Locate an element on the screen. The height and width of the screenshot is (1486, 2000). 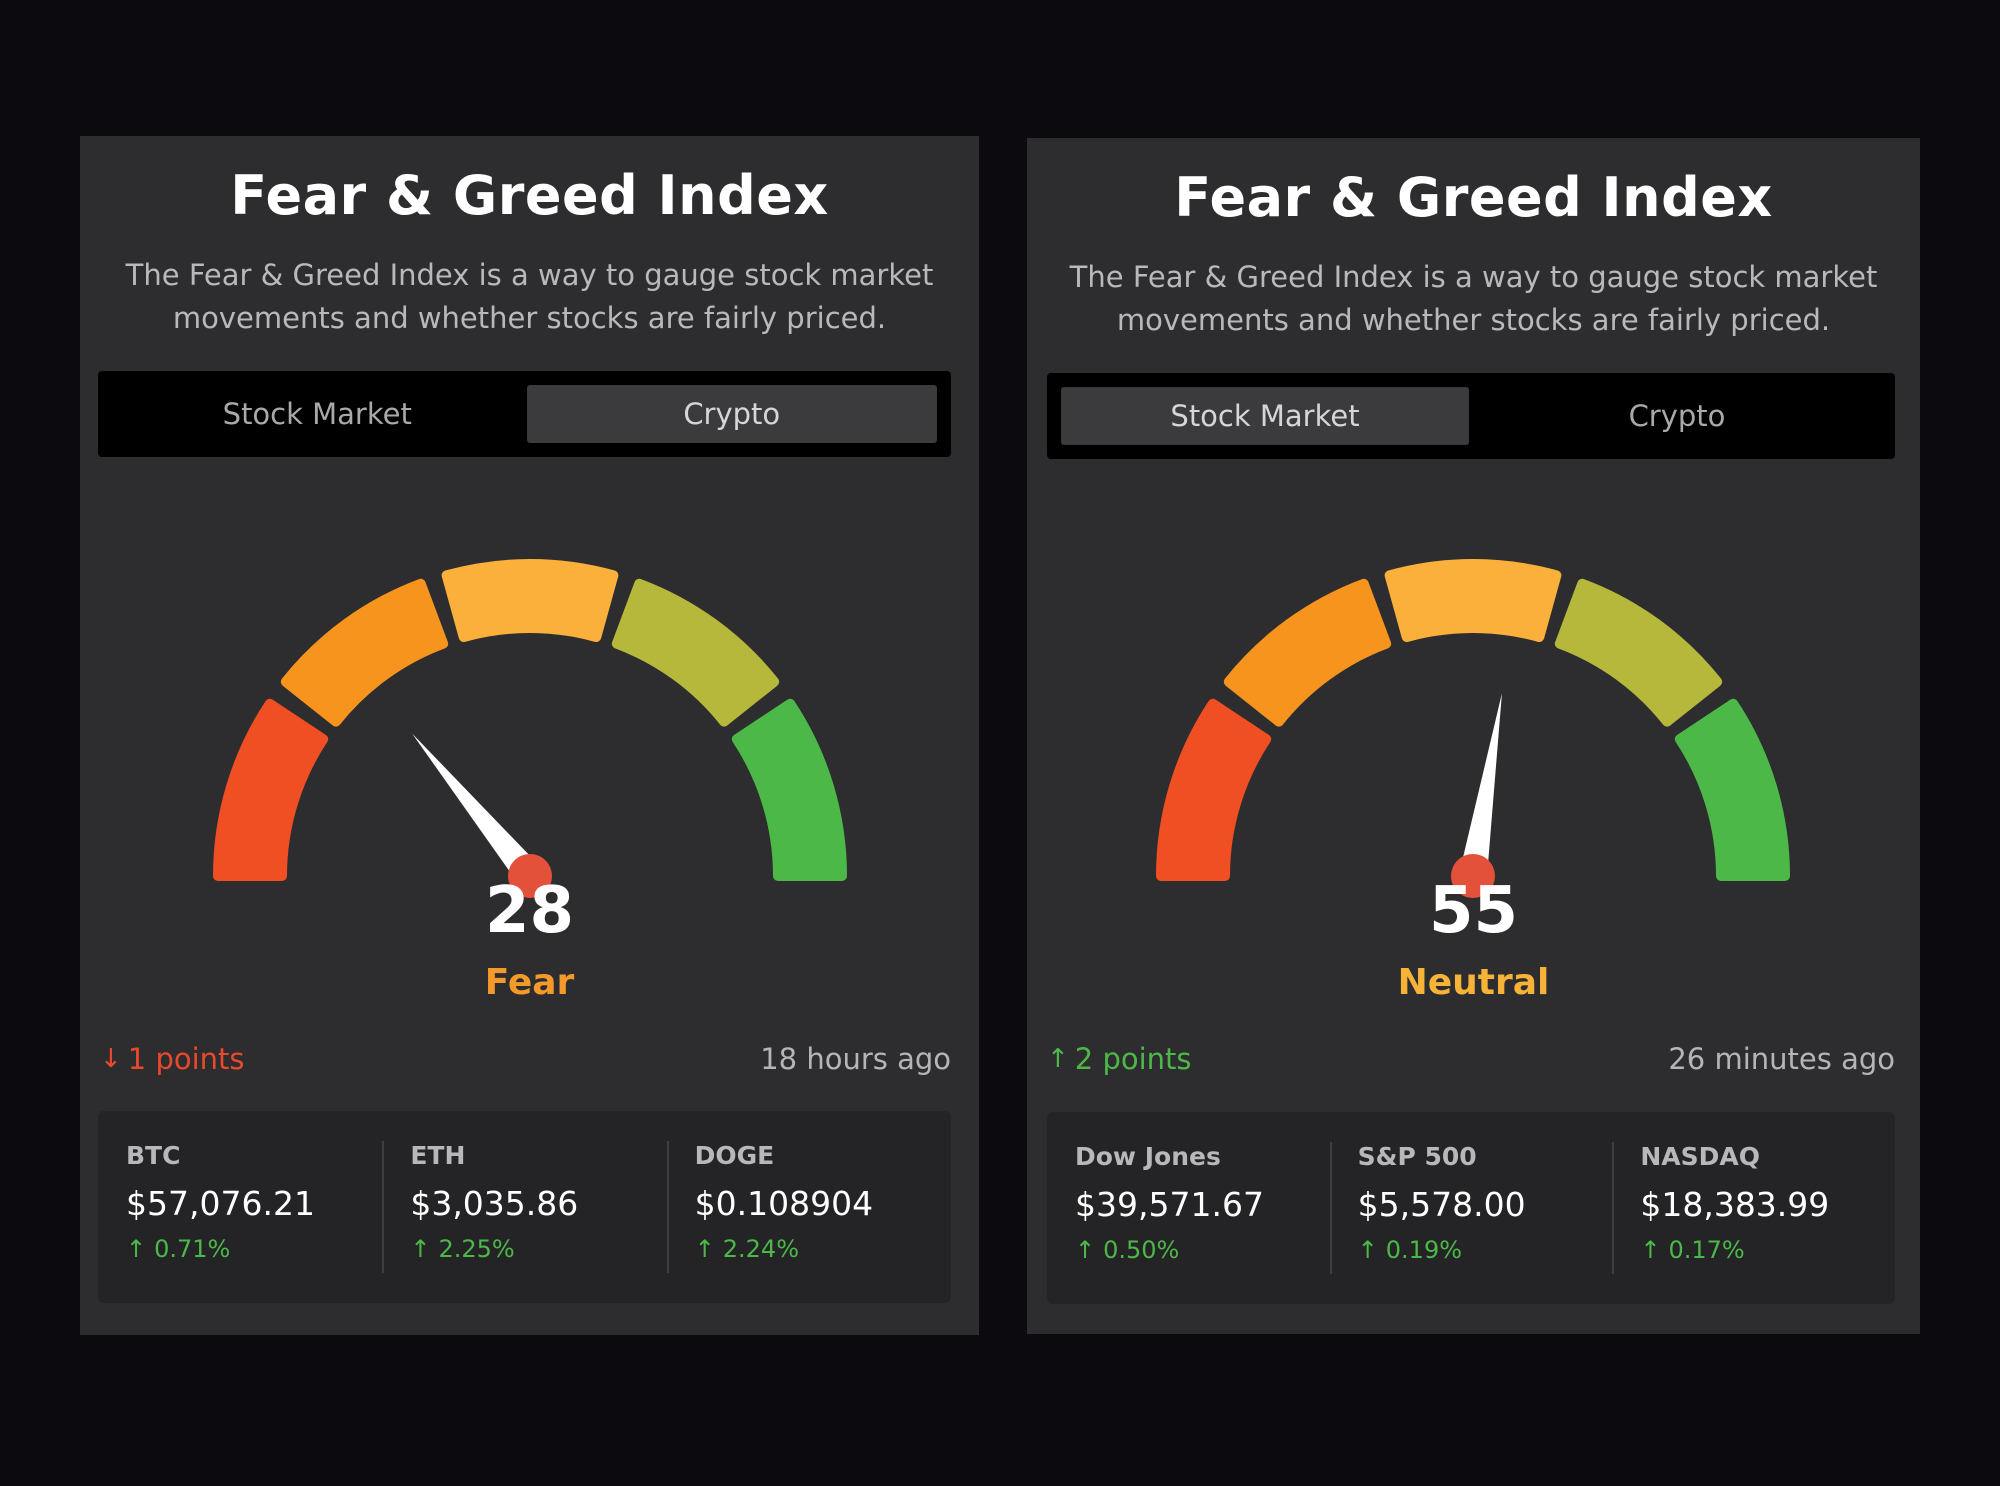
ticker-change: ↑ 2.24% is located at coordinates (823, 1249).